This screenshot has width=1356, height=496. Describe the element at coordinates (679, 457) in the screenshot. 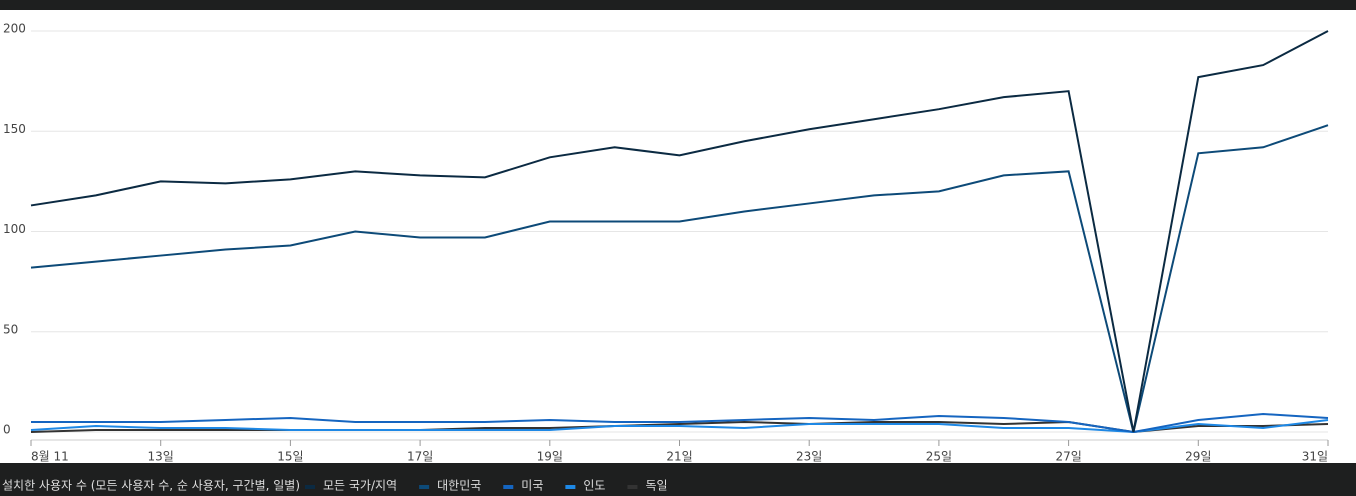

I see `x-tick-label: 21일` at that location.